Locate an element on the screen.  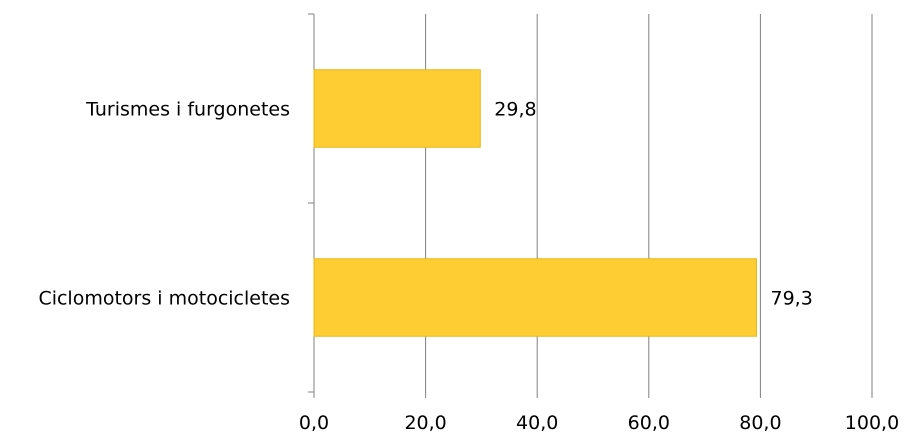
data-label: 29,8 is located at coordinates (515, 110).